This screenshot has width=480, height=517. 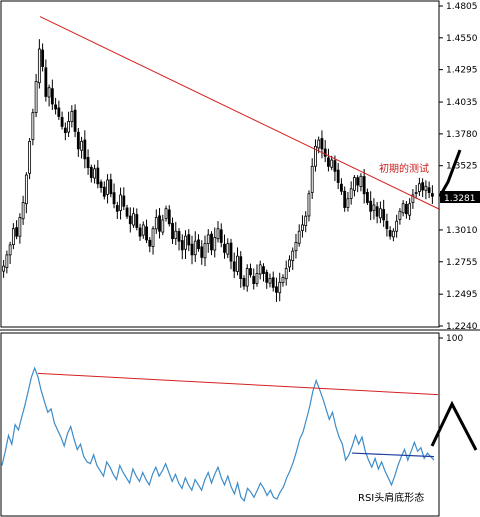 What do you see at coordinates (238, 384) in the screenshot?
I see `rsi-upper-trendline` at bounding box center [238, 384].